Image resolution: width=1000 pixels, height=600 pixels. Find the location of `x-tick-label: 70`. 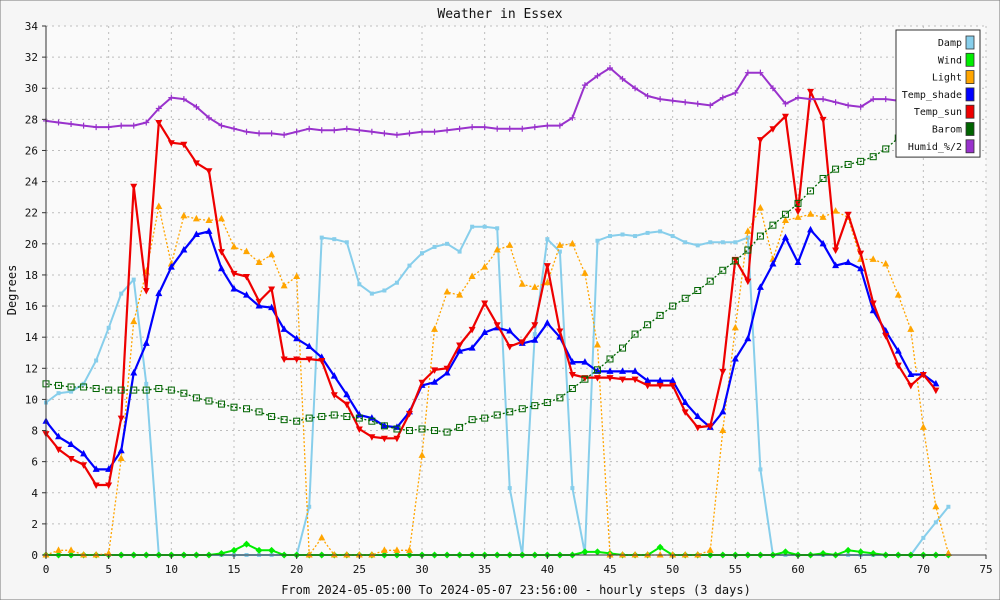

x-tick-label: 70 is located at coordinates (923, 569).